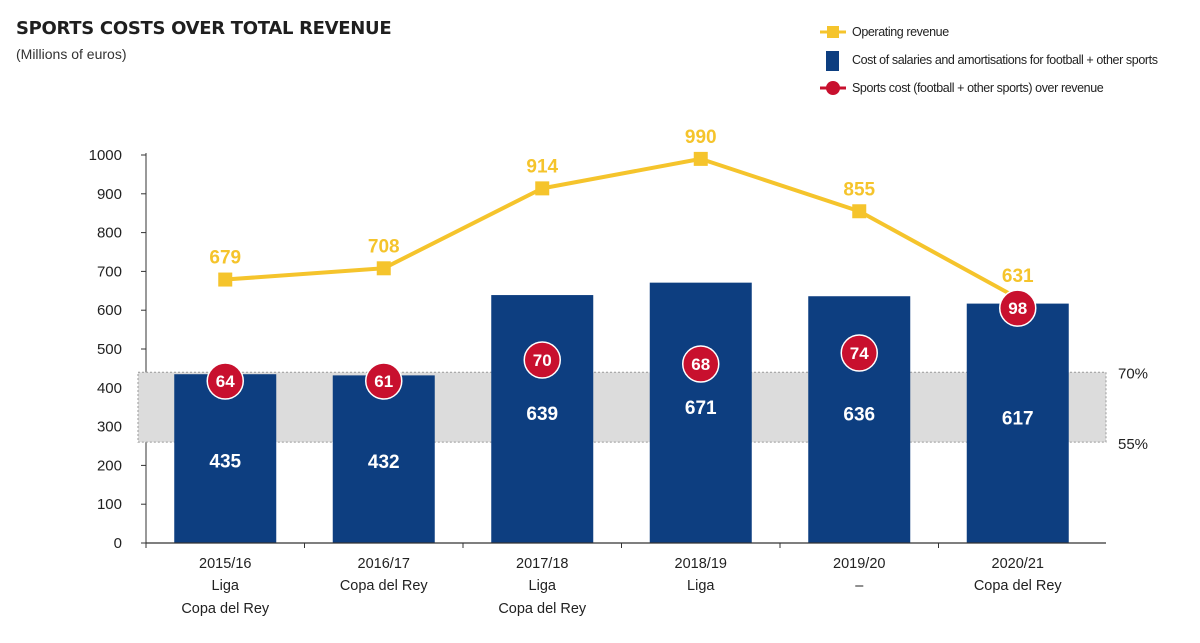 This screenshot has height=643, width=1200. What do you see at coordinates (384, 246) in the screenshot?
I see `revenue-value-label: 708` at bounding box center [384, 246].